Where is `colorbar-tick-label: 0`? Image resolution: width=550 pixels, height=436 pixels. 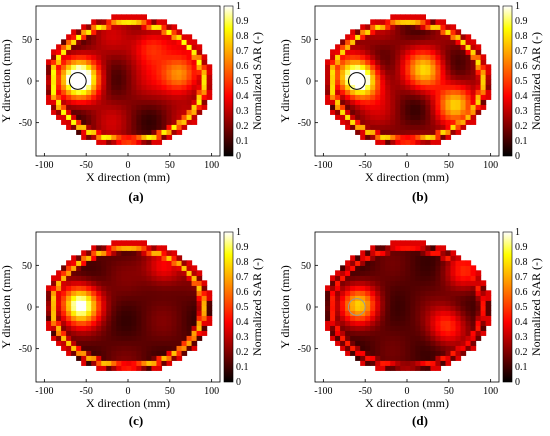 colorbar-tick-label: 0 is located at coordinates (238, 382).